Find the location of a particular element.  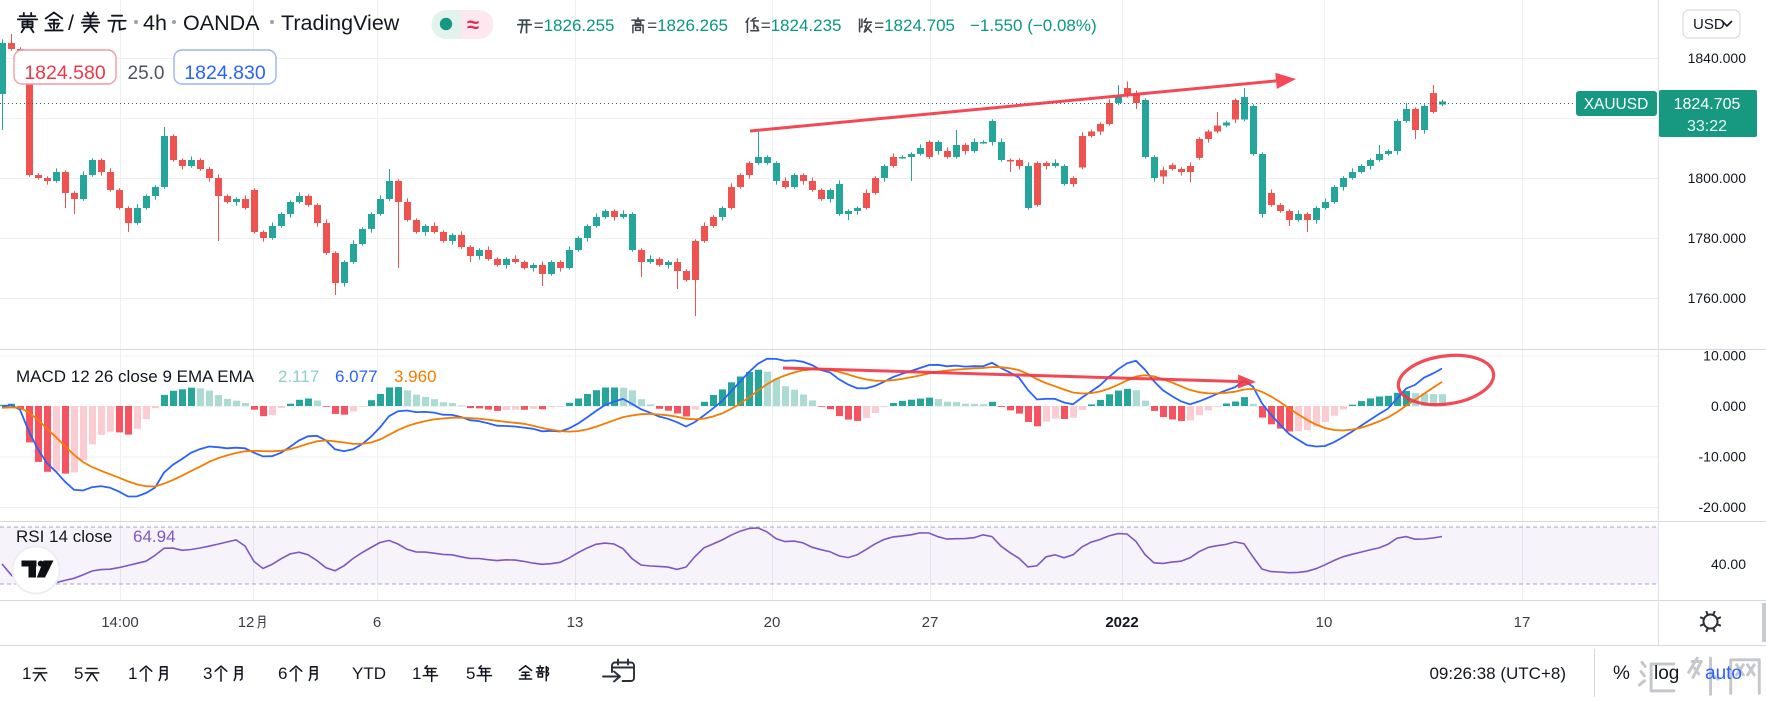

svg-text: RSI 14 close is located at coordinates (64, 536).